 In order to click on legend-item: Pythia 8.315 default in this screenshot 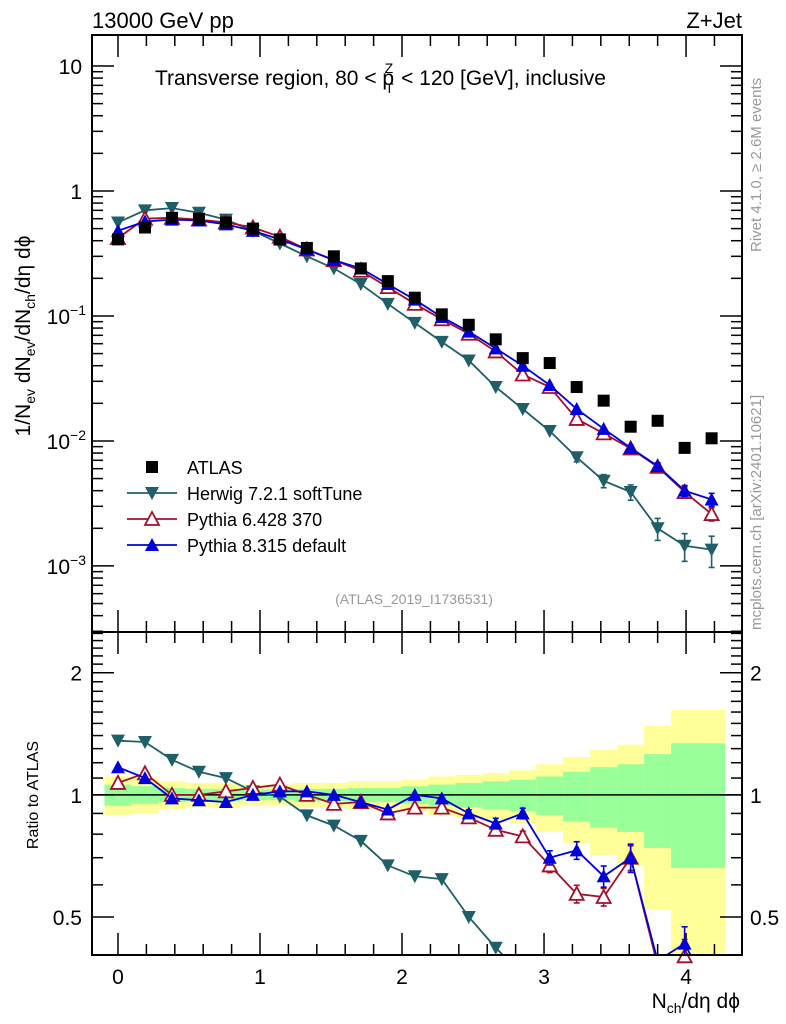, I will do `click(236, 546)`.